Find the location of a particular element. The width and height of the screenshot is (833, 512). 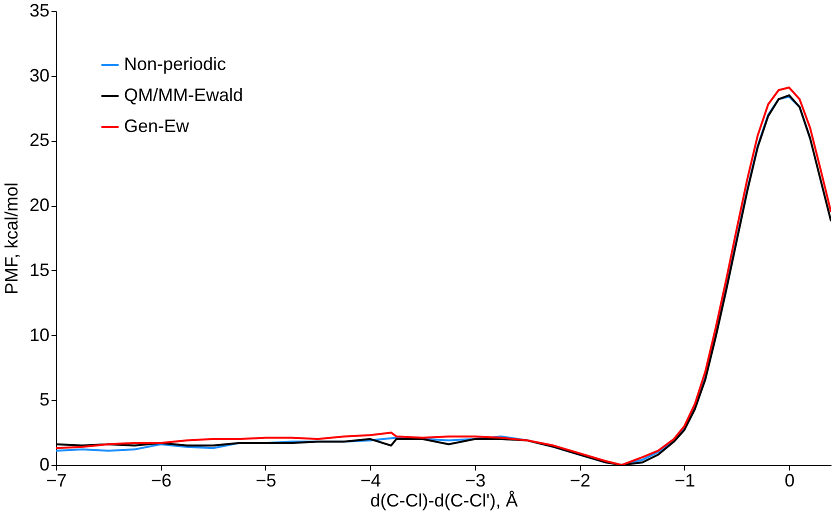

y-axis-title: PMF, kcal/mol is located at coordinates (11, 238).